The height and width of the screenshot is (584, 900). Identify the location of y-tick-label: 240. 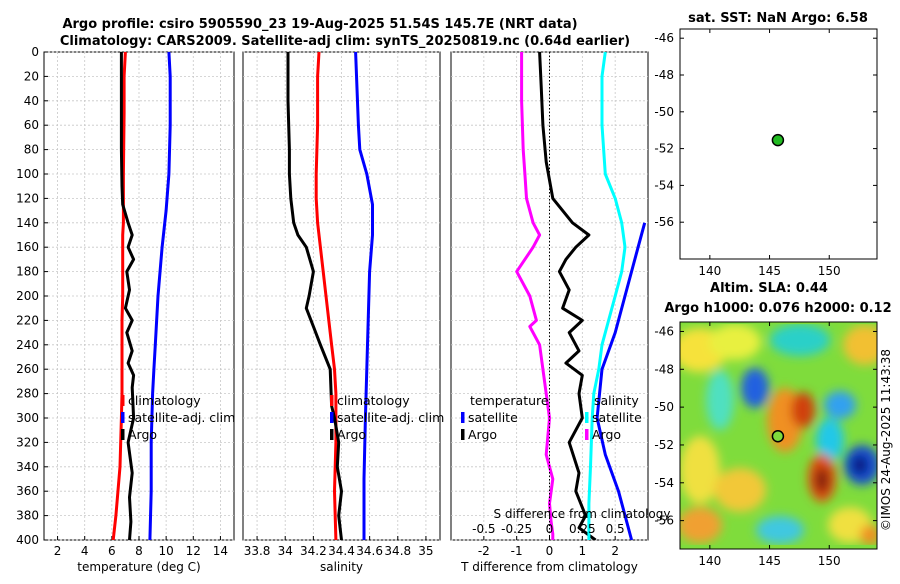
(27, 345).